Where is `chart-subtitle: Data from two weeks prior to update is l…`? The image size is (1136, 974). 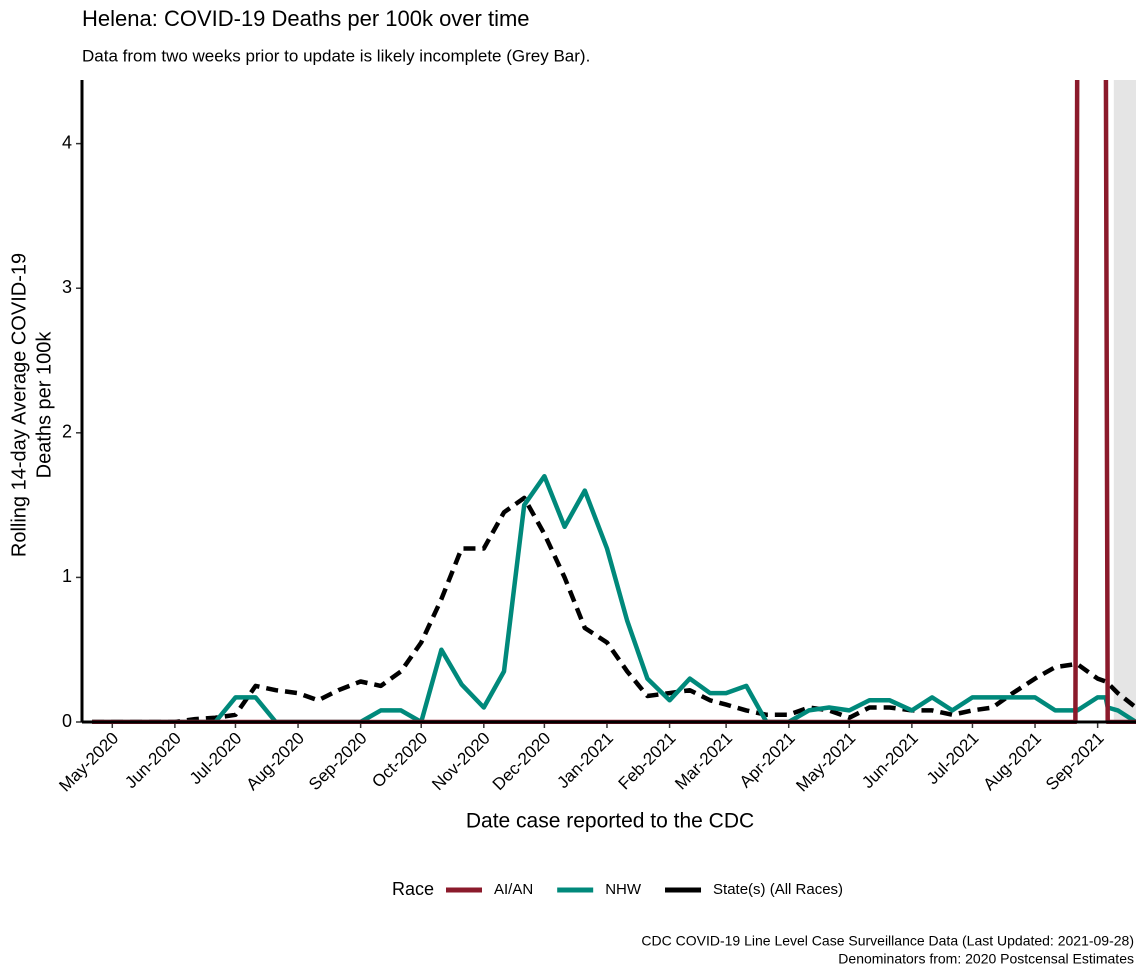
chart-subtitle: Data from two weeks prior to update is l… is located at coordinates (336, 55).